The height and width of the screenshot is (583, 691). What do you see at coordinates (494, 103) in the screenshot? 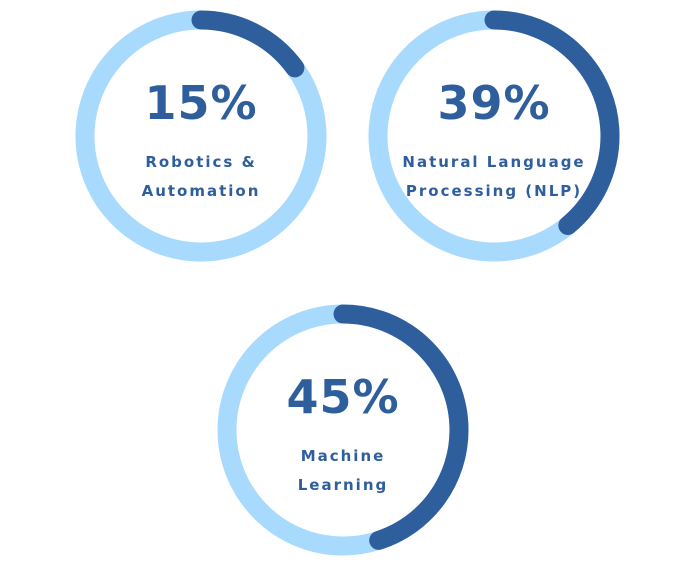
I see `gauge-value-nlp: 39%` at bounding box center [494, 103].